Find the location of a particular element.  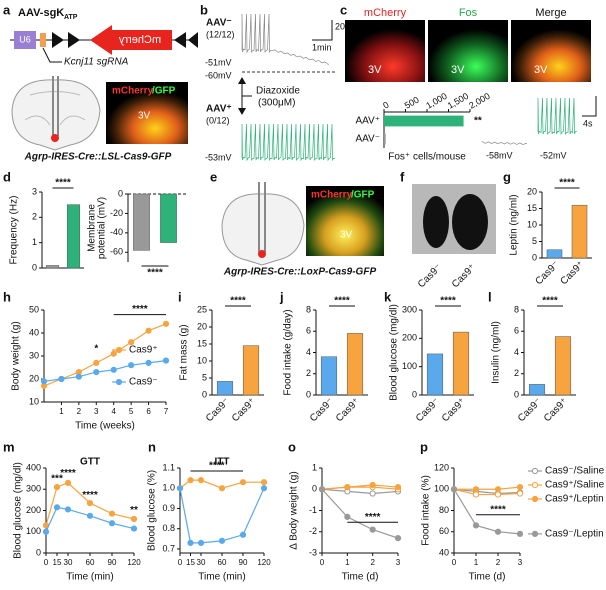

y-tick-label: 30 is located at coordinates (34, 355).